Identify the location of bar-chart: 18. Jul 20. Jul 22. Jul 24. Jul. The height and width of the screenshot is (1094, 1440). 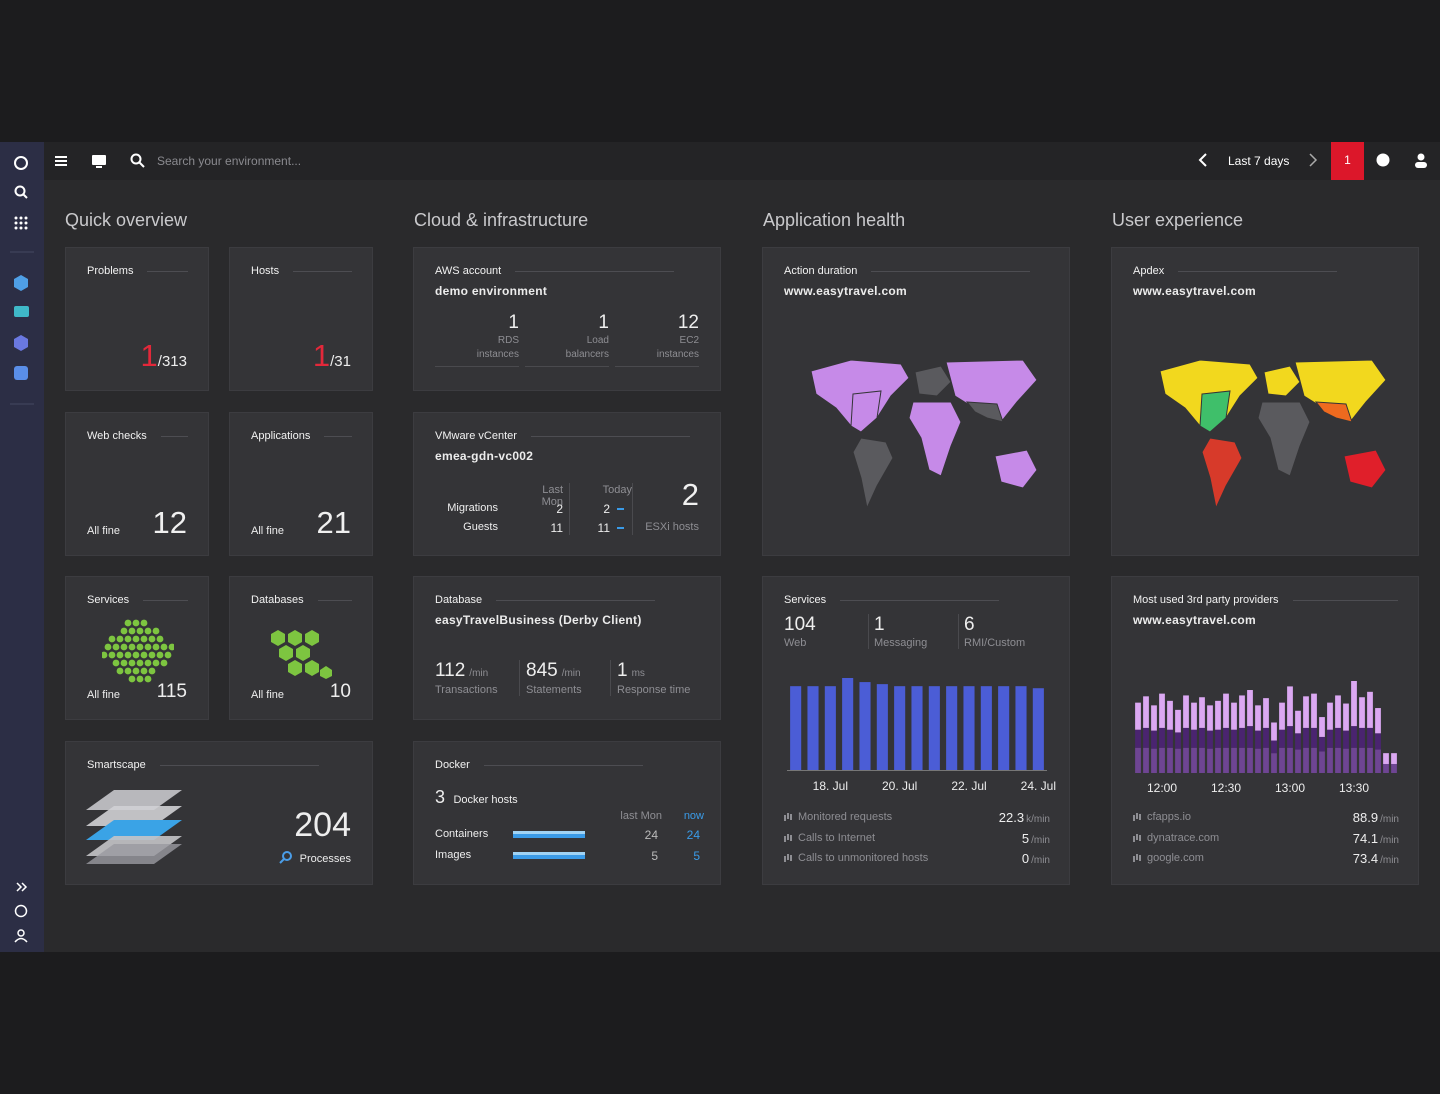
(921, 735).